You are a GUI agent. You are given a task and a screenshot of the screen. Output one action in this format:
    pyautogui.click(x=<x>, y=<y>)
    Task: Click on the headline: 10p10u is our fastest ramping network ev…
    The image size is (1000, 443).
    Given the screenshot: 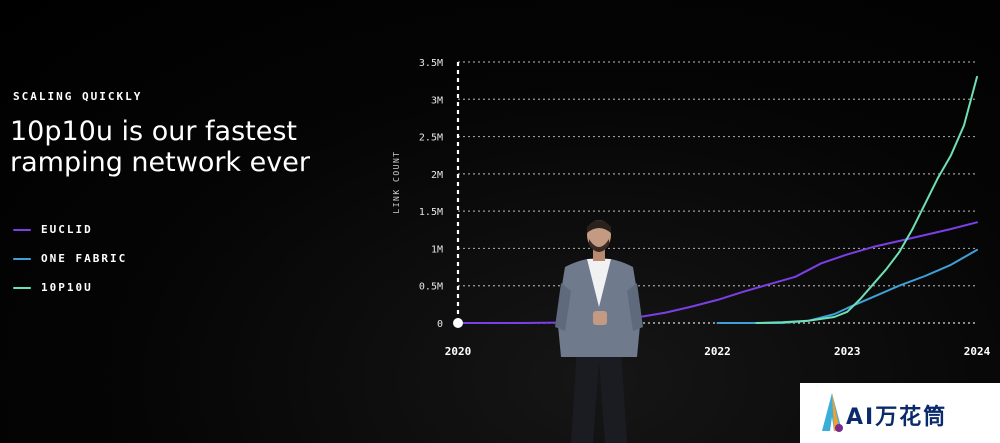 What is the action you would take?
    pyautogui.click(x=175, y=147)
    